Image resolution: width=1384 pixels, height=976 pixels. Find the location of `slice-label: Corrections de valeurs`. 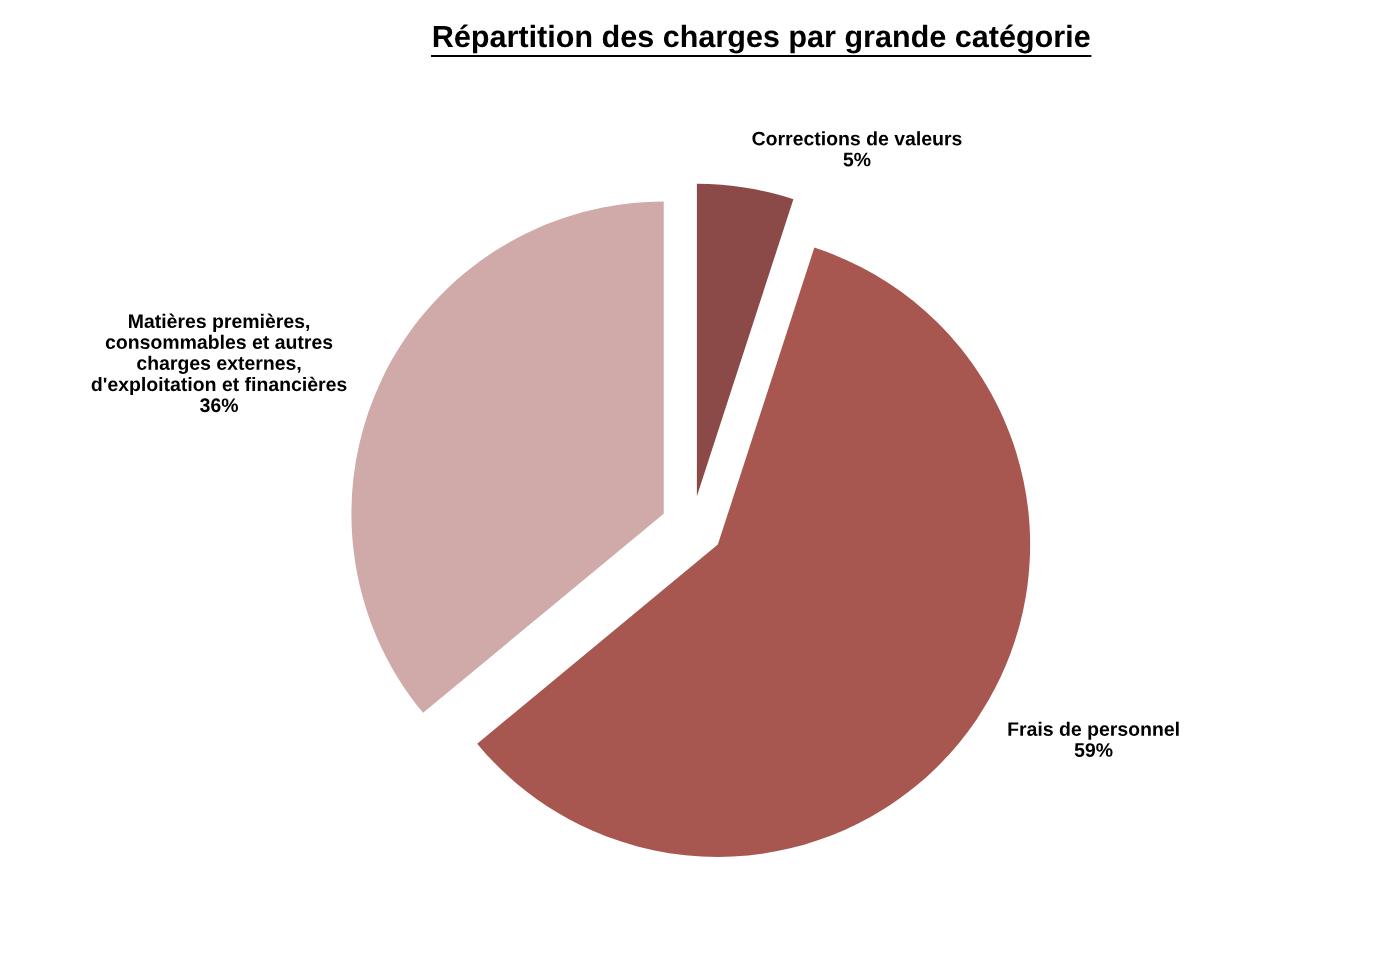

slice-label: Corrections de valeurs is located at coordinates (857, 138).